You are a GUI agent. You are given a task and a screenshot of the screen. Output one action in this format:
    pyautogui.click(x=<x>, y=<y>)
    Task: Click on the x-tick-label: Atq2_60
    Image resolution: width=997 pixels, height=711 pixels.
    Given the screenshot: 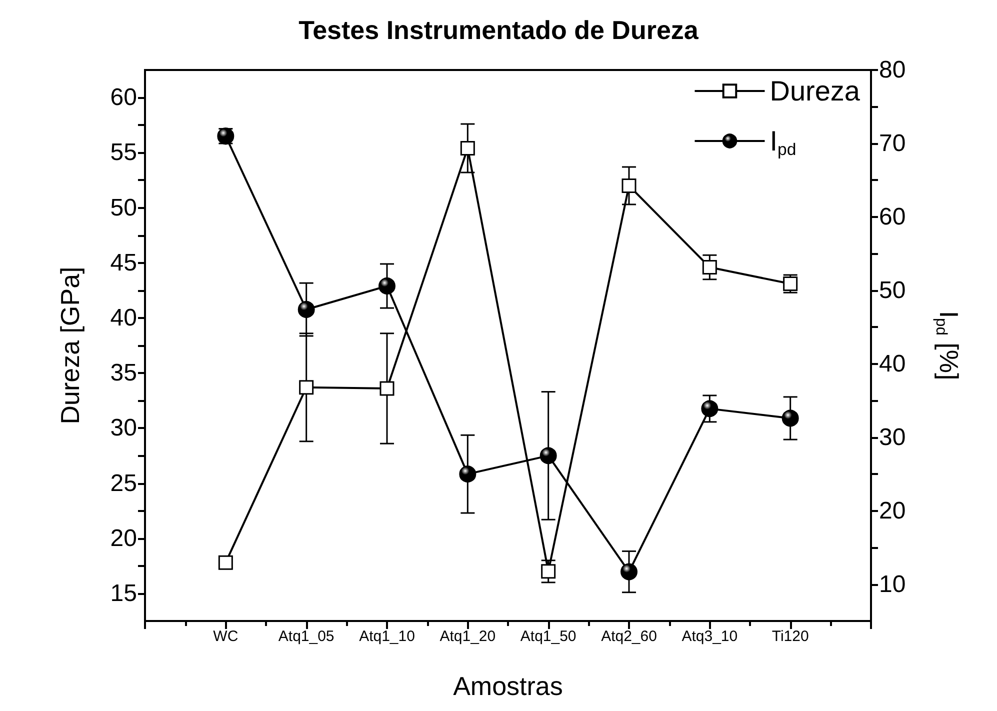 What is the action you would take?
    pyautogui.click(x=629, y=636)
    